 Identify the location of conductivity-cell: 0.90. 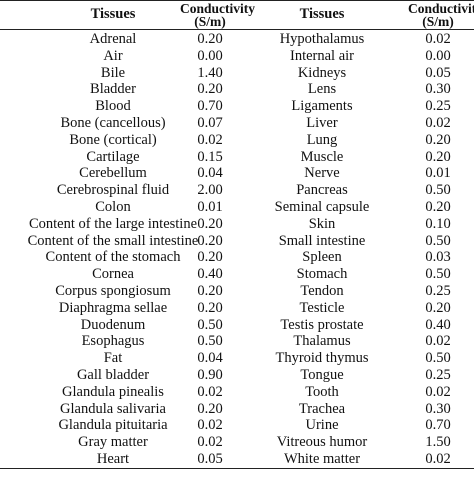
(210, 374).